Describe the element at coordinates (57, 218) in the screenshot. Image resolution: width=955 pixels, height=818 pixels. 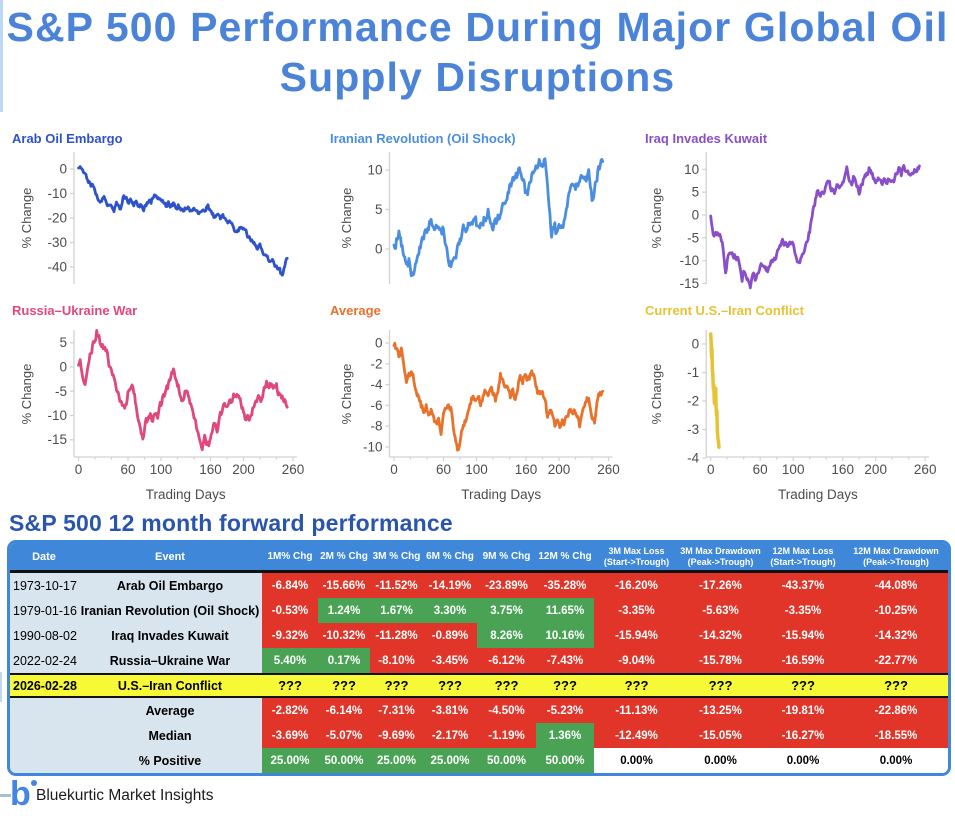
I see `svg-text: -20` at that location.